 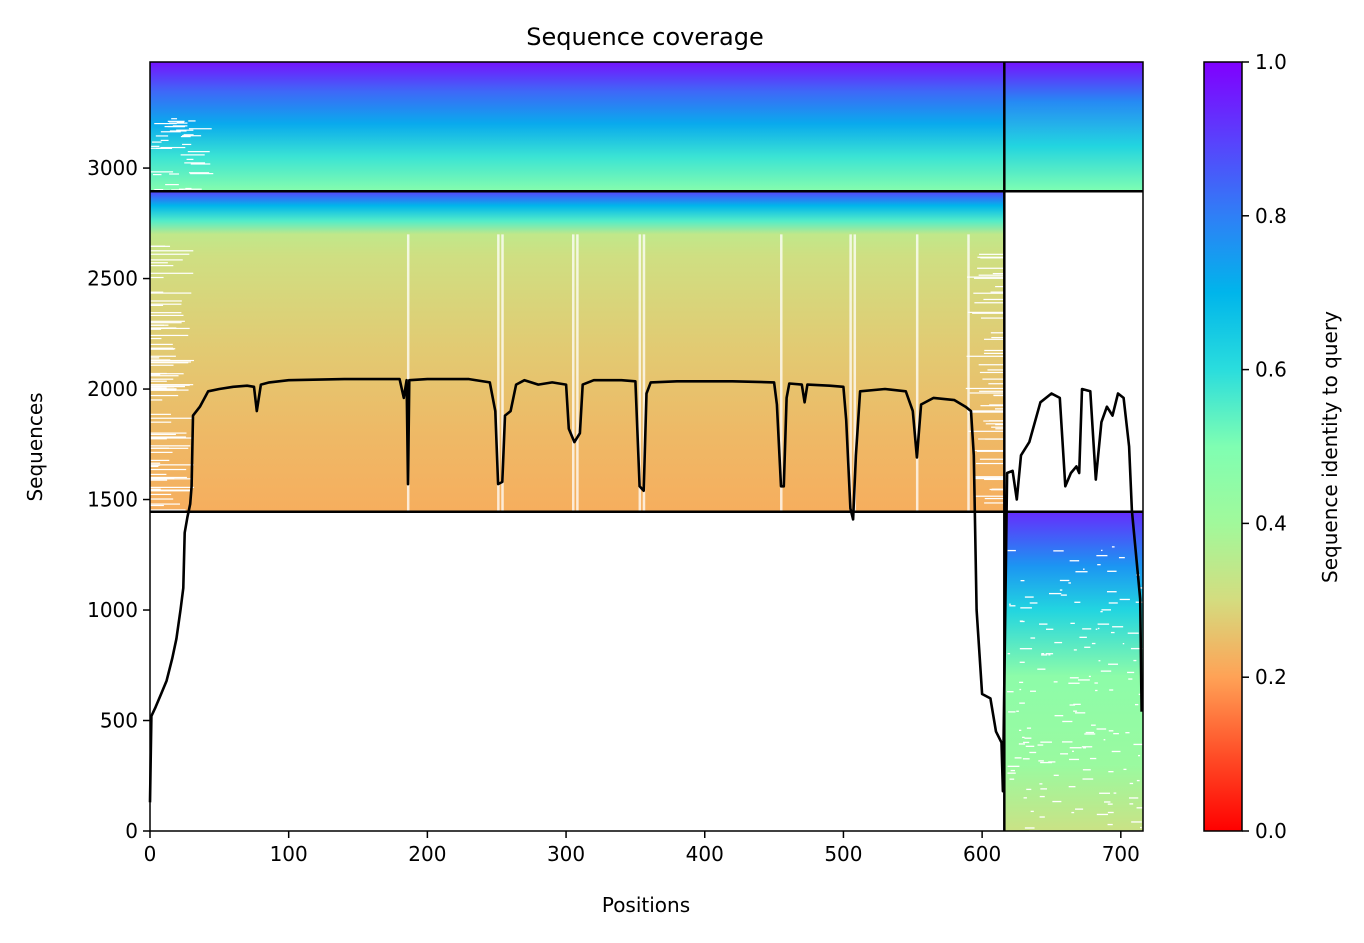 I want to click on colorbar-tick-label: 0.4, so click(x=1271, y=523).